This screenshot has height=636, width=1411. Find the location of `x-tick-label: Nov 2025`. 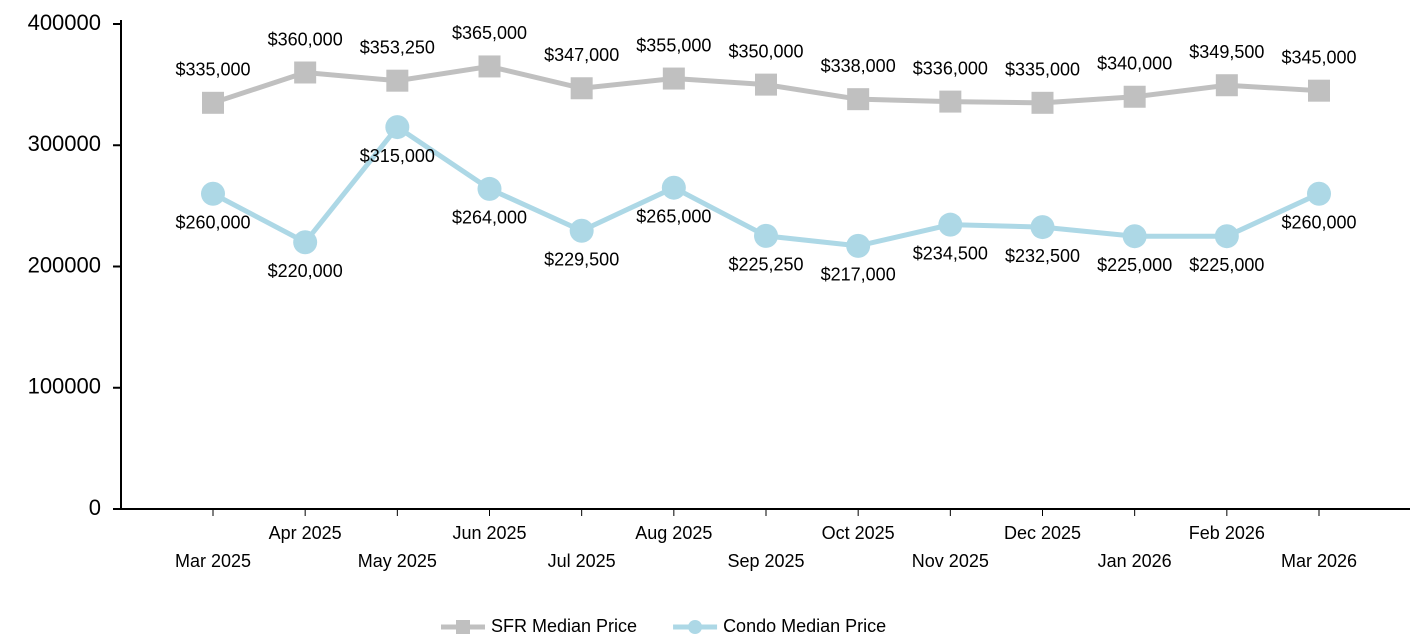

x-tick-label: Nov 2025 is located at coordinates (950, 561).